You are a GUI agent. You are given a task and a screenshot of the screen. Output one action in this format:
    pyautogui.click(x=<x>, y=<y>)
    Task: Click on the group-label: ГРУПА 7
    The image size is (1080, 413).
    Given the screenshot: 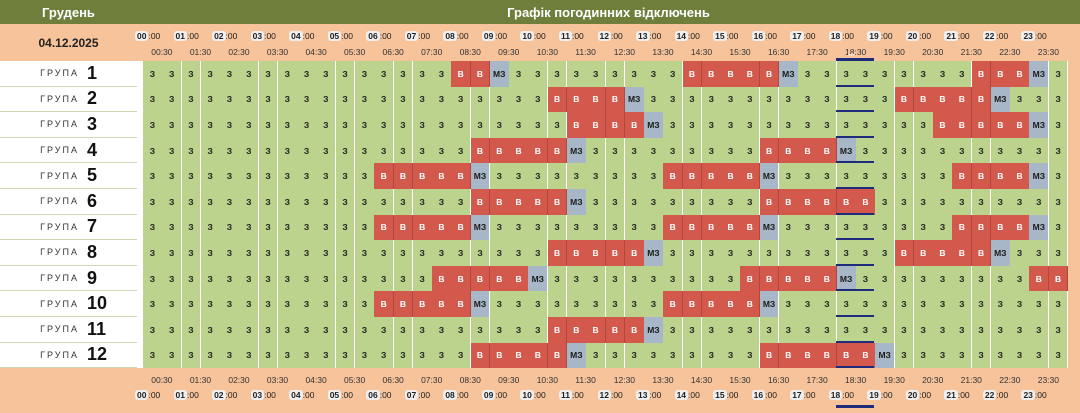 What is the action you would take?
    pyautogui.click(x=68, y=227)
    